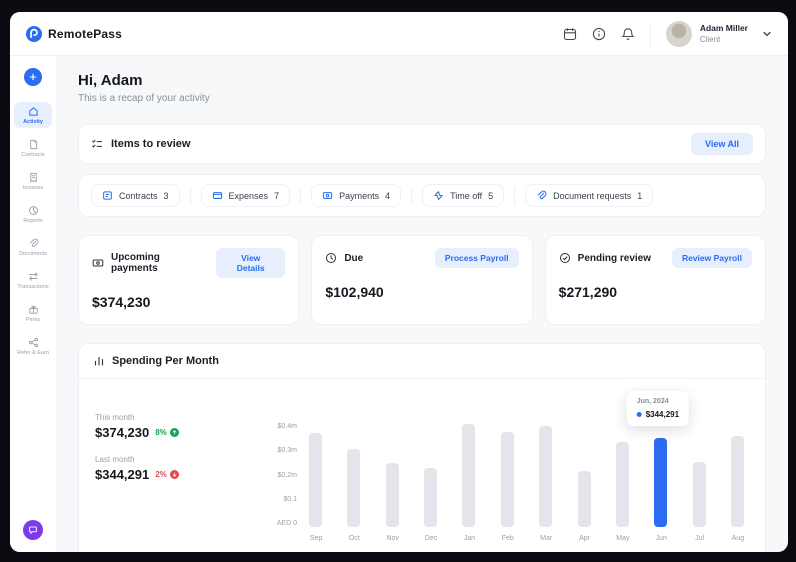 Image resolution: width=796 pixels, height=562 pixels. What do you see at coordinates (74, 33) in the screenshot?
I see `brand: RemotePass` at bounding box center [74, 33].